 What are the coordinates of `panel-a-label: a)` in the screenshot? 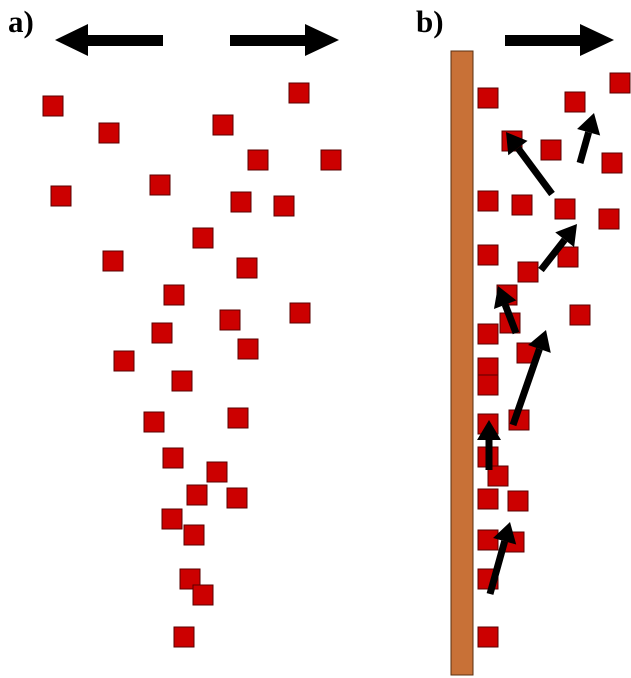 It's located at (21, 21).